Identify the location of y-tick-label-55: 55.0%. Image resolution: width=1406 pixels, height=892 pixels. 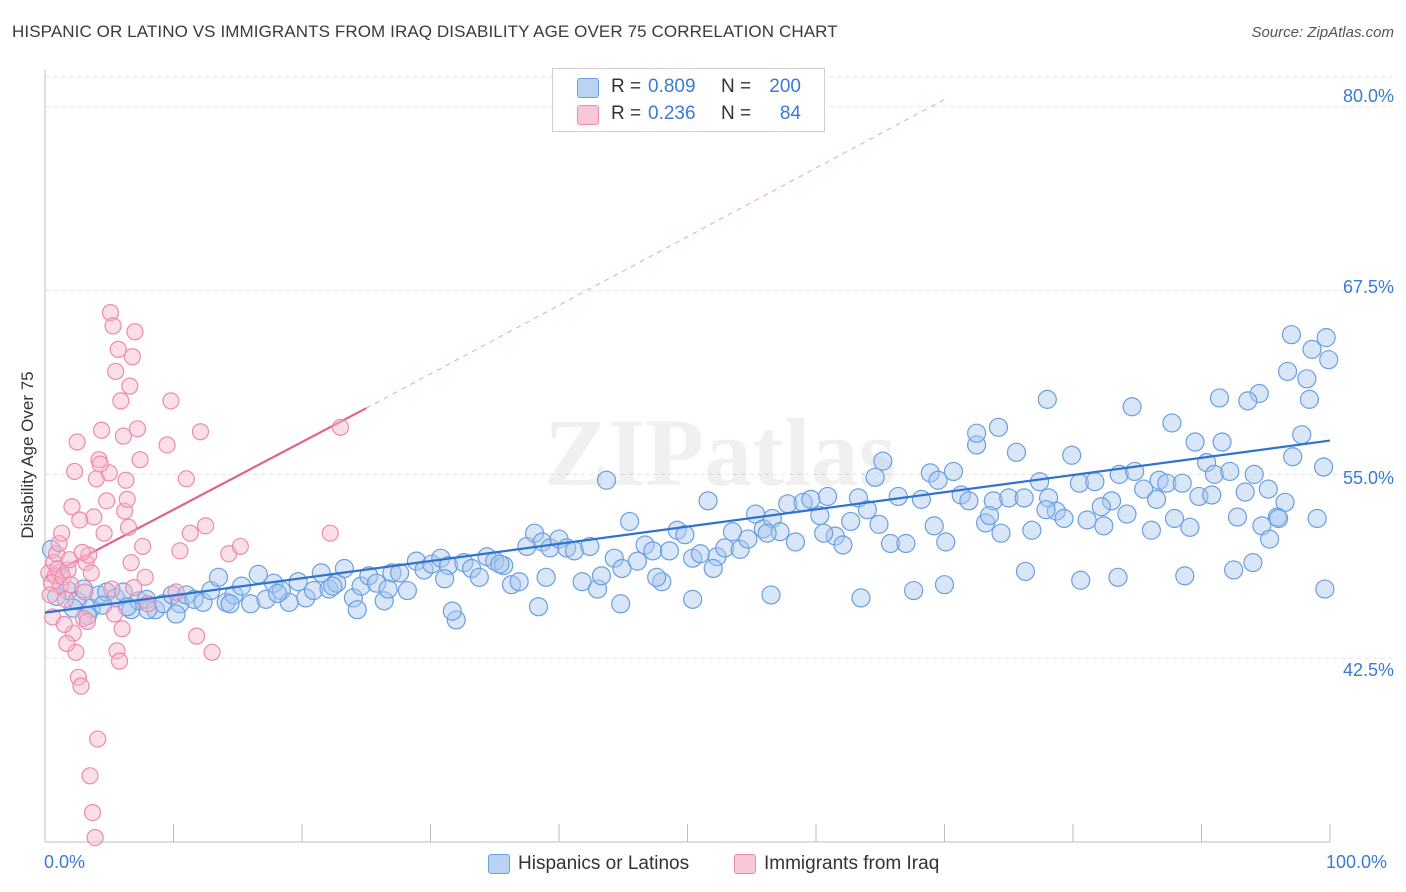
(1368, 478).